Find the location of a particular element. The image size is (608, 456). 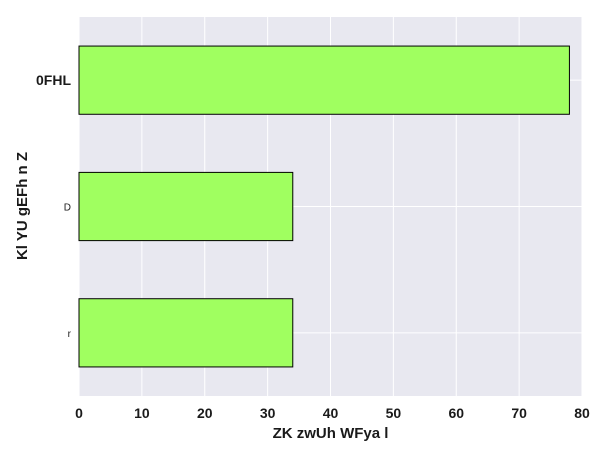

x-tick-label-6: 60 is located at coordinates (456, 413).